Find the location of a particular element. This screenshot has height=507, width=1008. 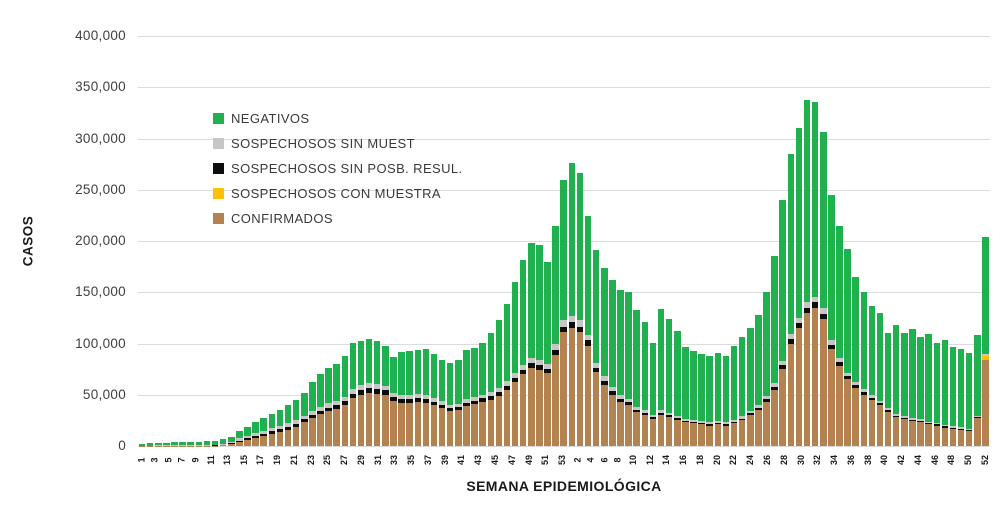

legend-swatch-sospechosos-con-muestra is located at coordinates (218, 193).